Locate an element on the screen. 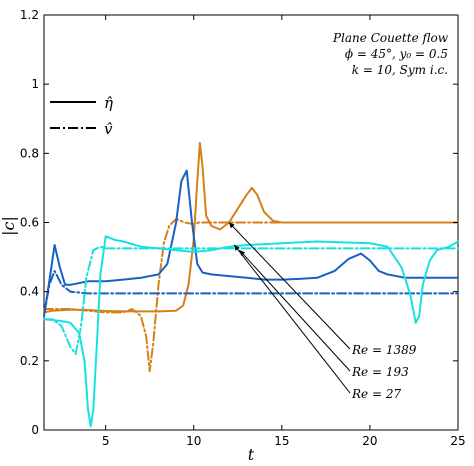 This screenshot has width=474, height=466. annotation-line-3: k = 10, Sym i.c. is located at coordinates (400, 70).